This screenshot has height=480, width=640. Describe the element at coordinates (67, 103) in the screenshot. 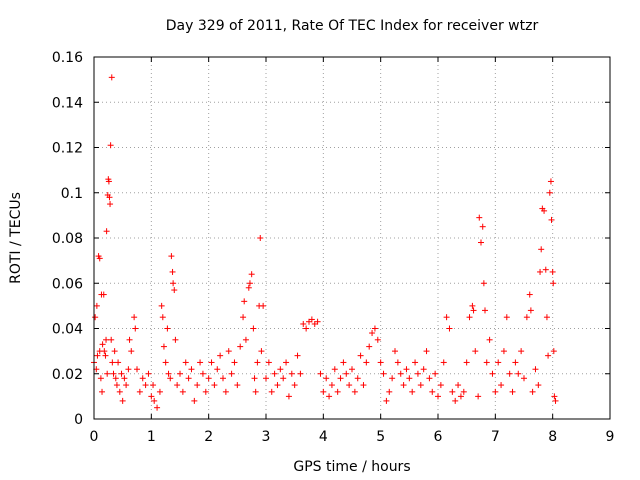

I see `y-tick-label: 0.14` at that location.